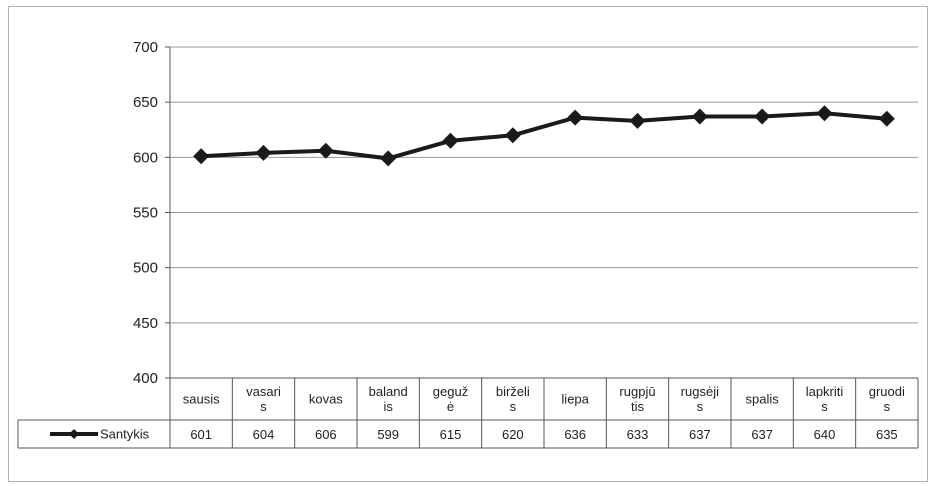  Describe the element at coordinates (201, 399) in the screenshot. I see `category-label: sausis` at that location.